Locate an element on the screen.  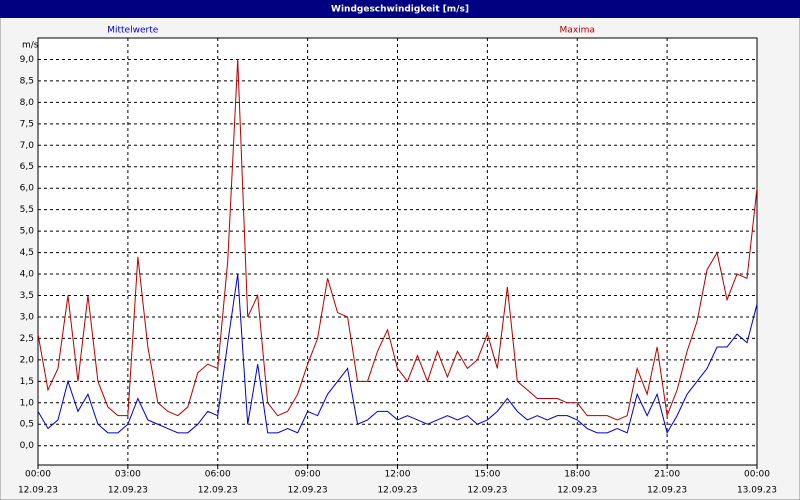
y-tick-label: 9,0 is located at coordinates (27, 60).